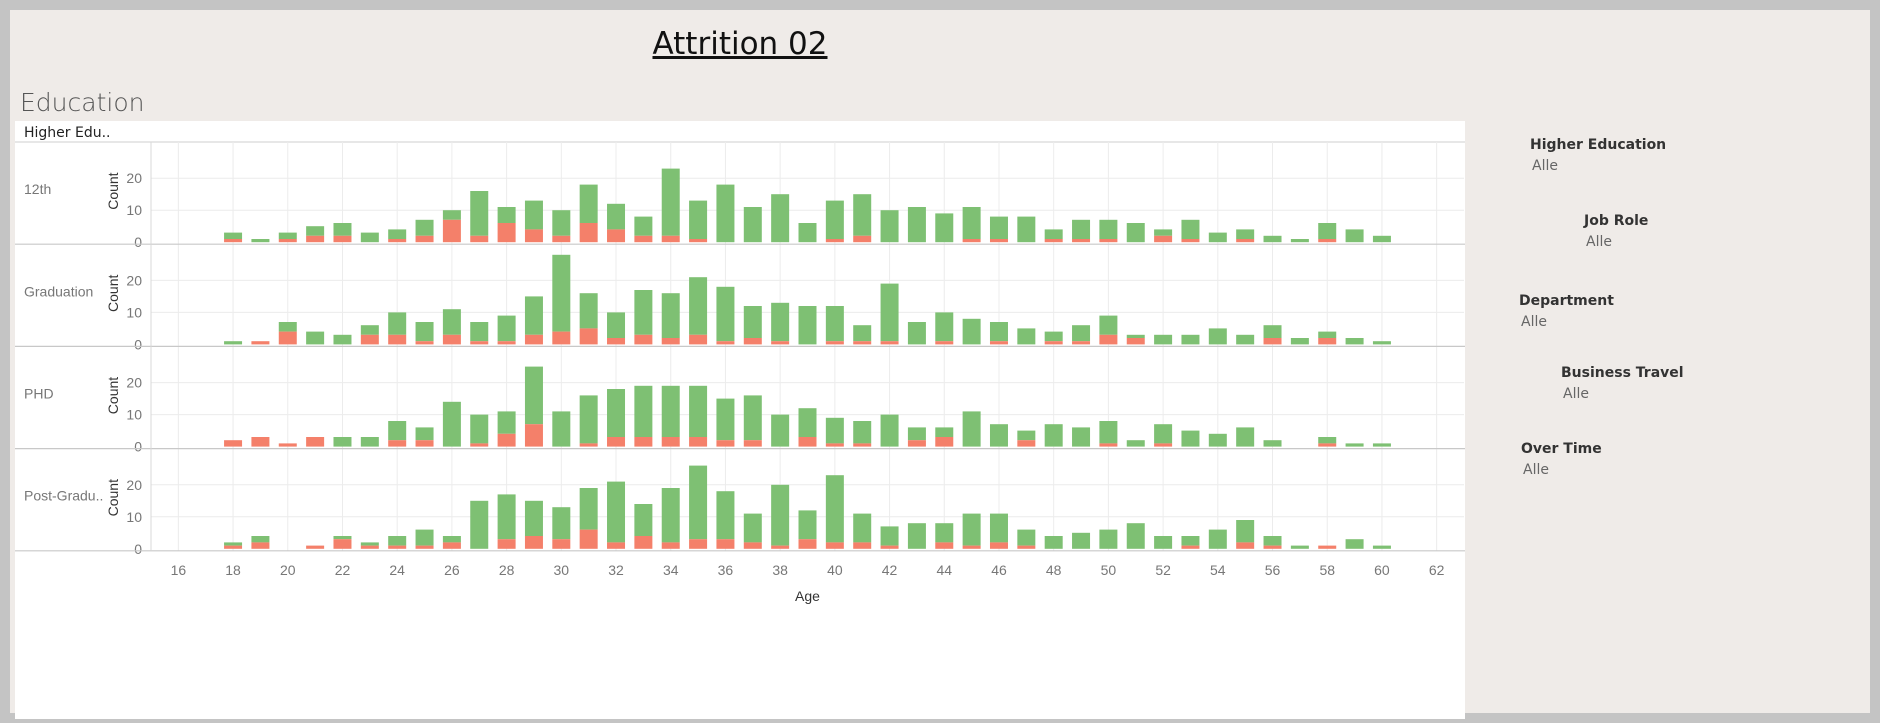  Describe the element at coordinates (452, 570) in the screenshot. I see `x-tick-label: 26` at that location.